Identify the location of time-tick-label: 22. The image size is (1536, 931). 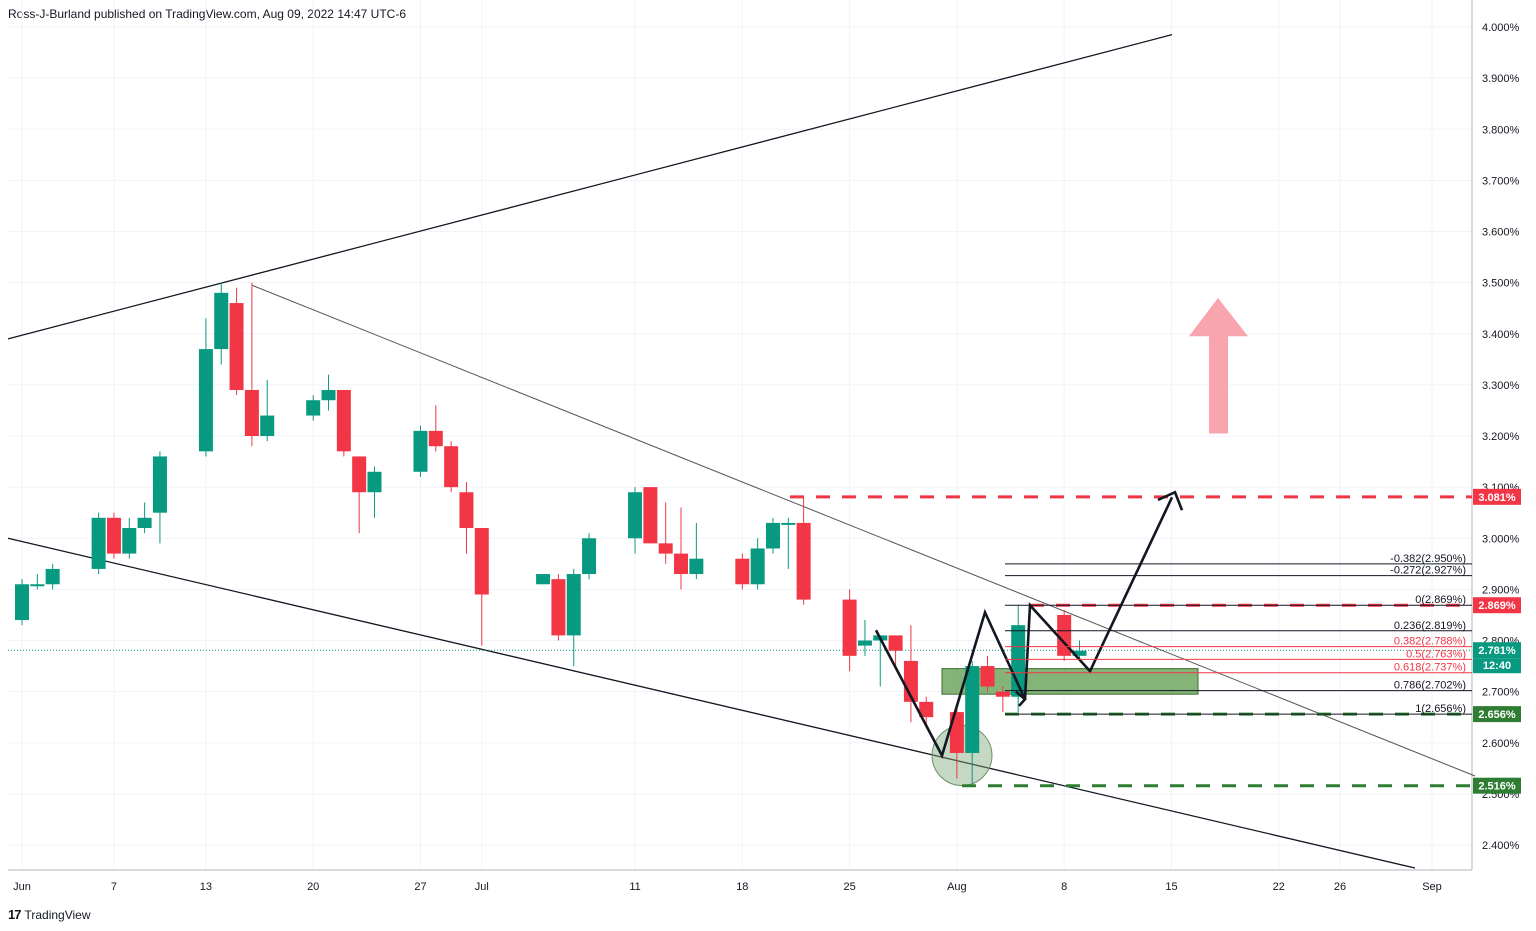
(1279, 887).